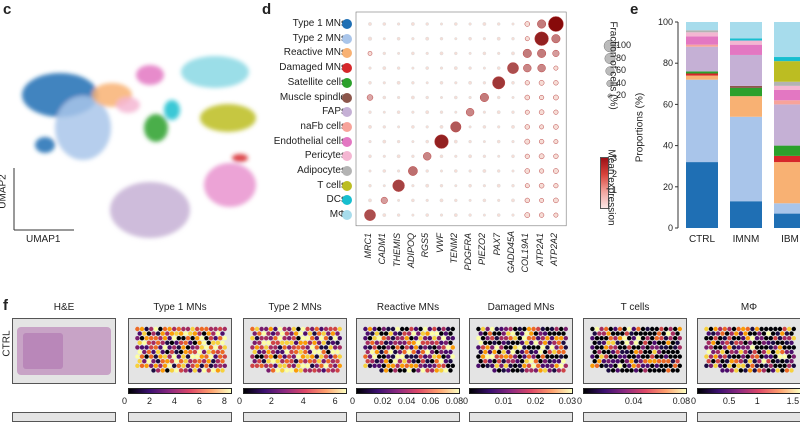 This screenshot has height=422, width=800. I want to click on gene-label: RGS5, so click(425, 245).